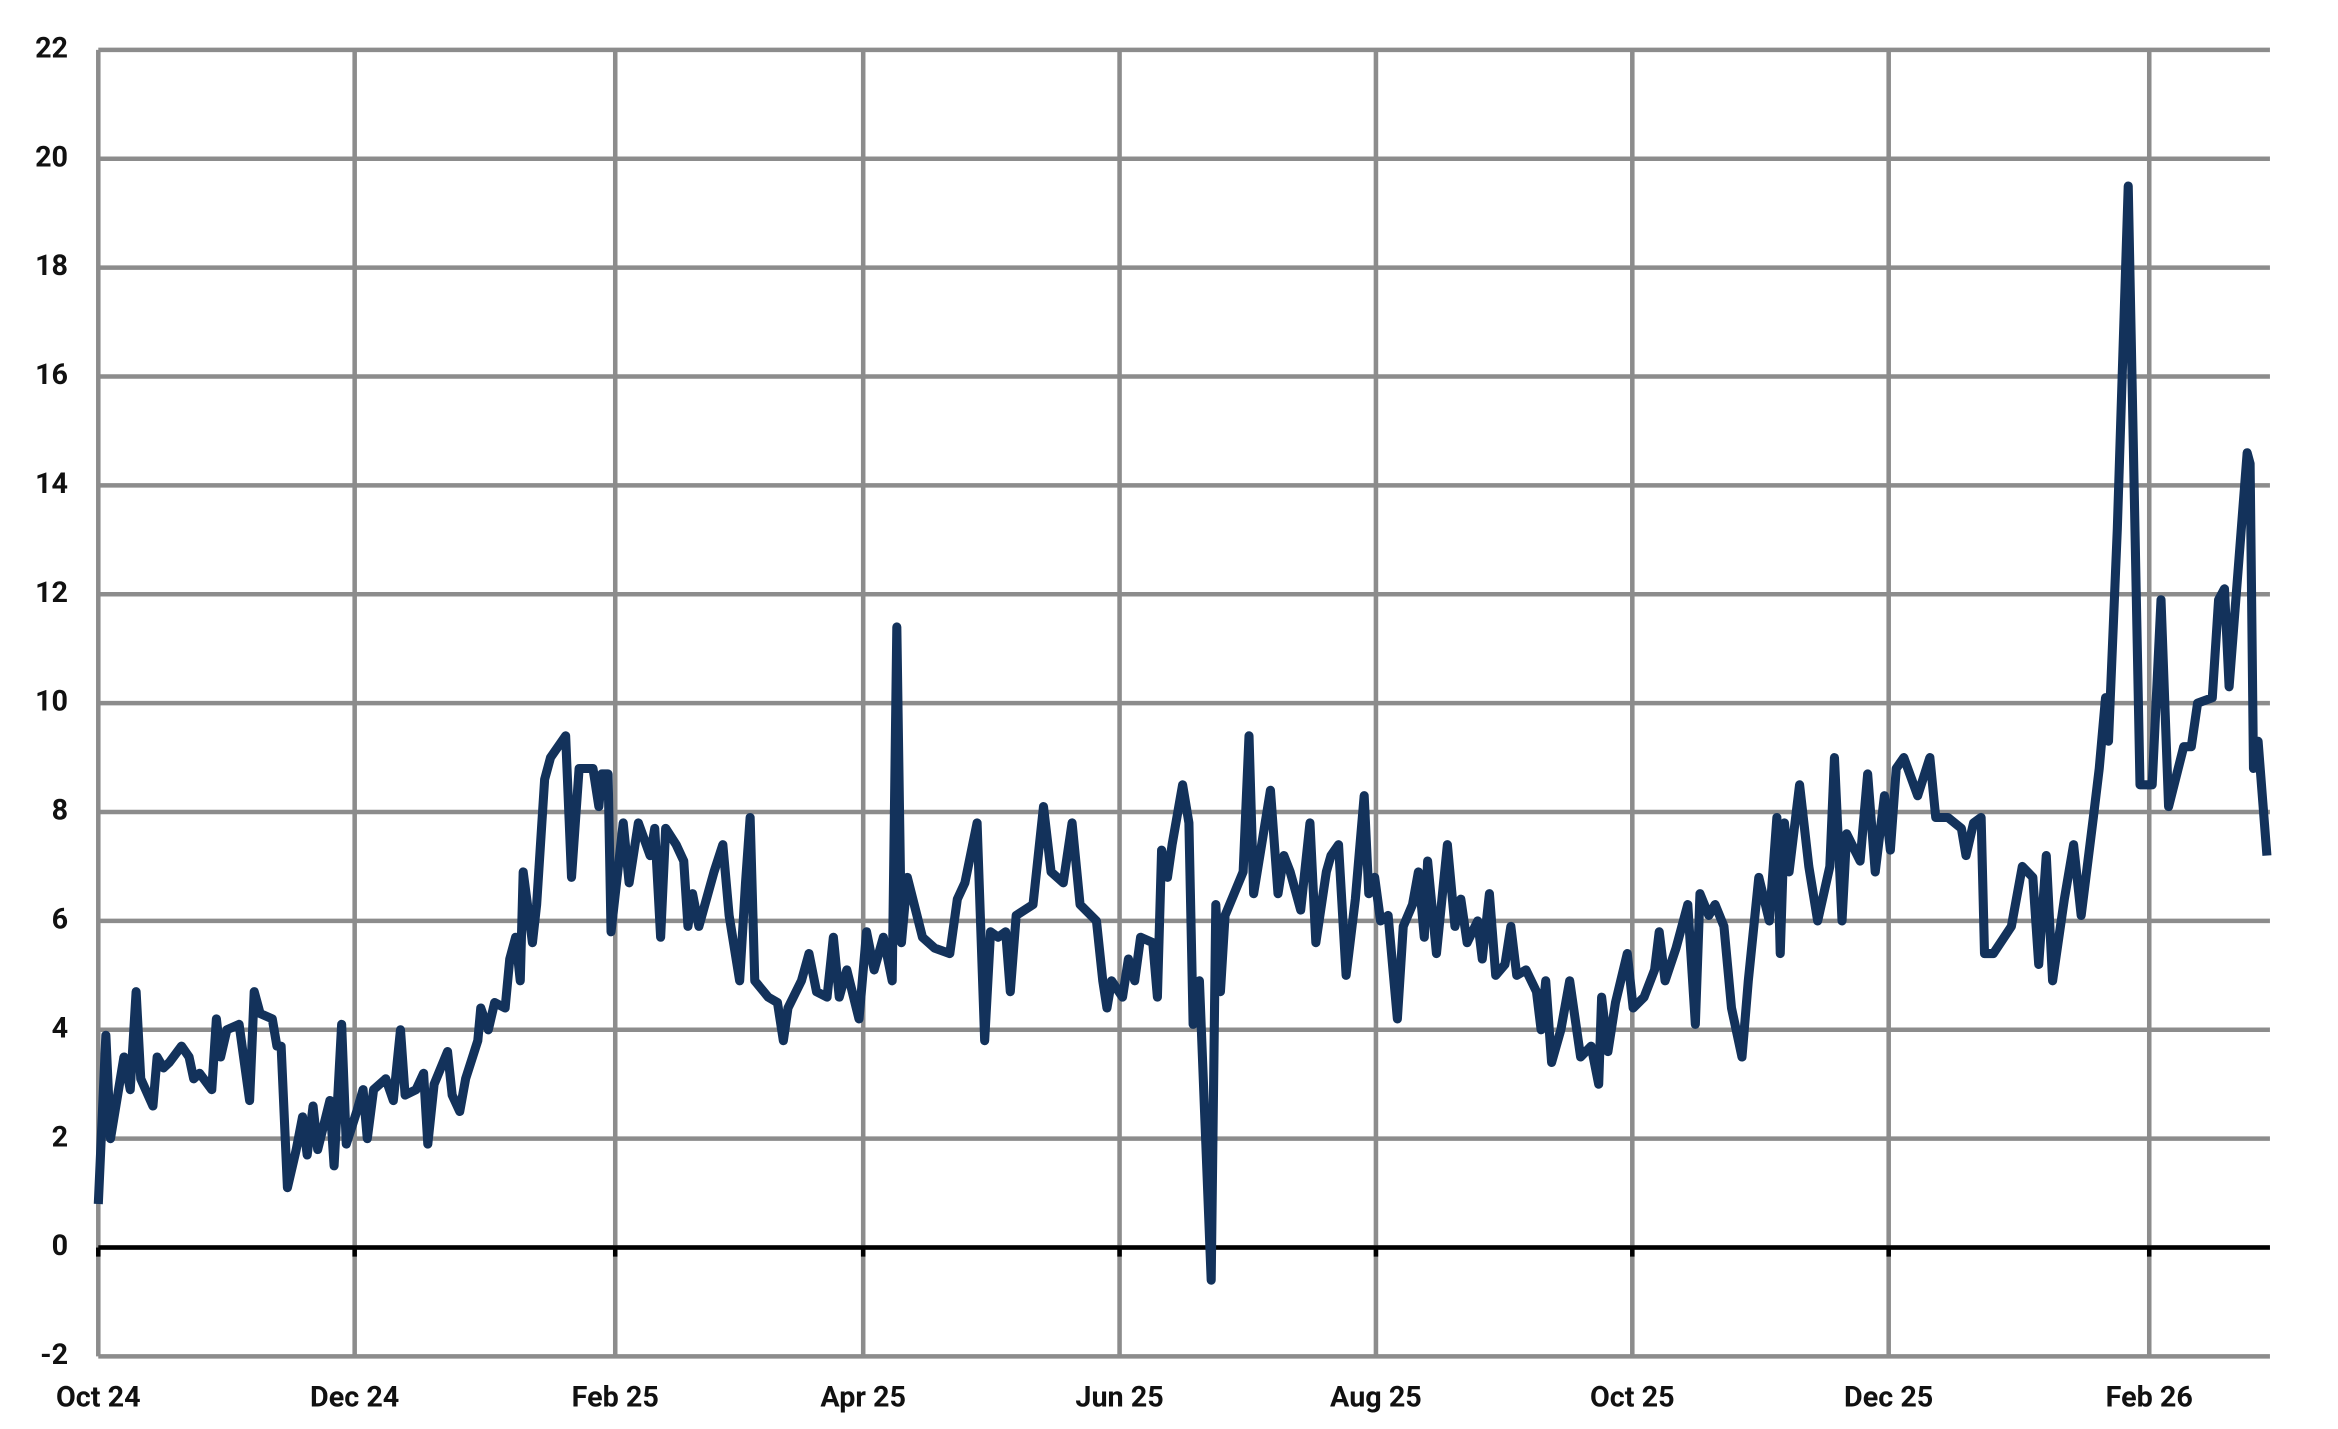 This screenshot has width=2338, height=1429. What do you see at coordinates (2149, 1397) in the screenshot?
I see `x-tick-label: Feb 26` at bounding box center [2149, 1397].